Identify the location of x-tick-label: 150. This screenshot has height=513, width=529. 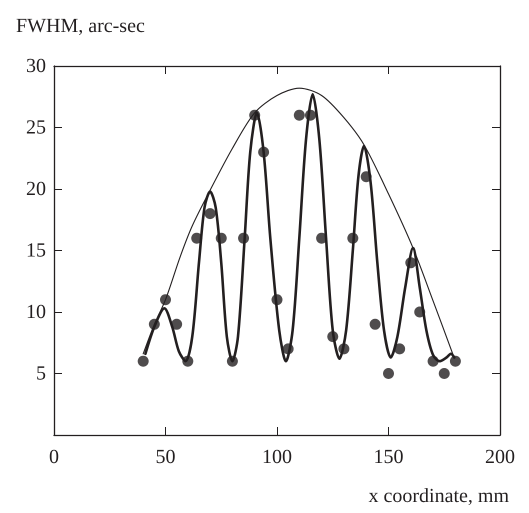
(389, 457).